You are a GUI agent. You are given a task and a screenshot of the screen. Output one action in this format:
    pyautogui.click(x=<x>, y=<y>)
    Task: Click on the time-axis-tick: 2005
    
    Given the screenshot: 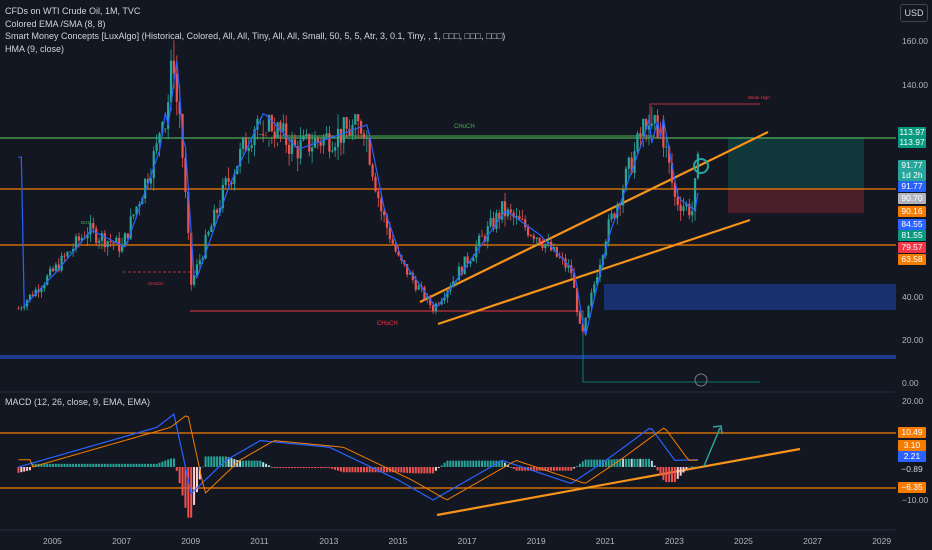 What is the action you would take?
    pyautogui.click(x=52, y=541)
    